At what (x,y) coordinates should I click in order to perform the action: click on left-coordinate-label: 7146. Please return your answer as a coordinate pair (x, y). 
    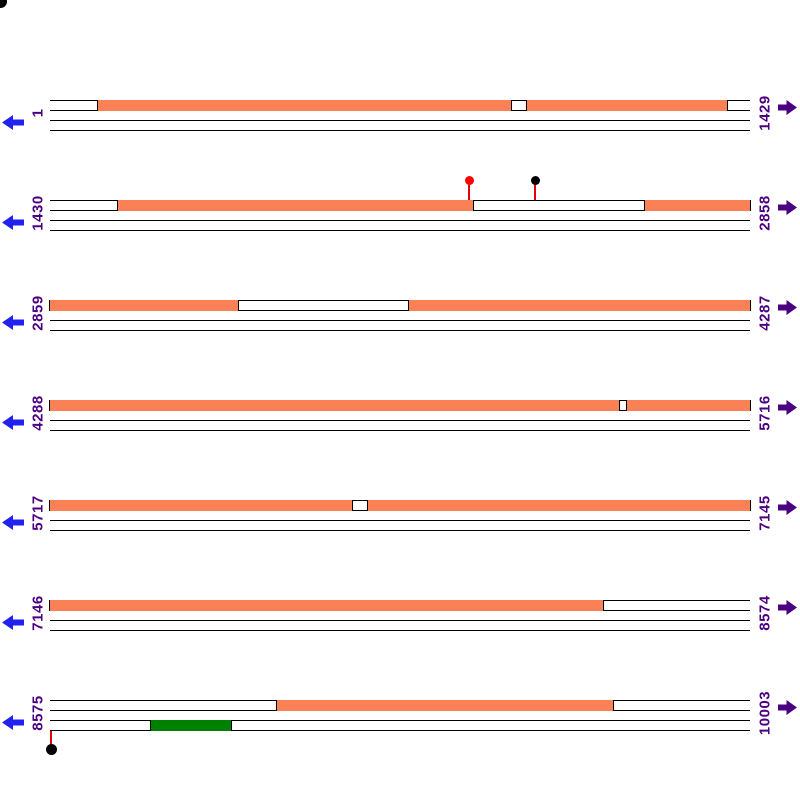
    Looking at the image, I should click on (38, 613).